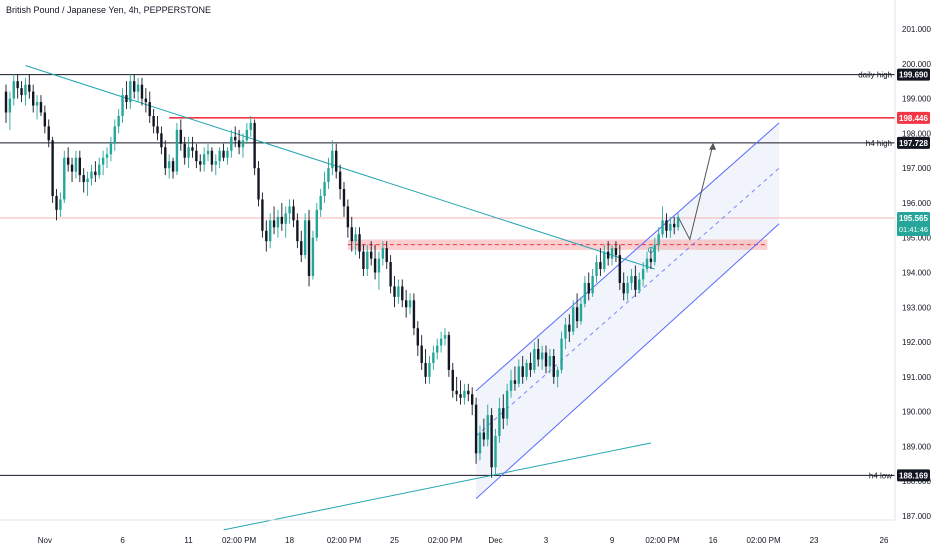  Describe the element at coordinates (884, 540) in the screenshot. I see `time-tick-label: 26` at that location.